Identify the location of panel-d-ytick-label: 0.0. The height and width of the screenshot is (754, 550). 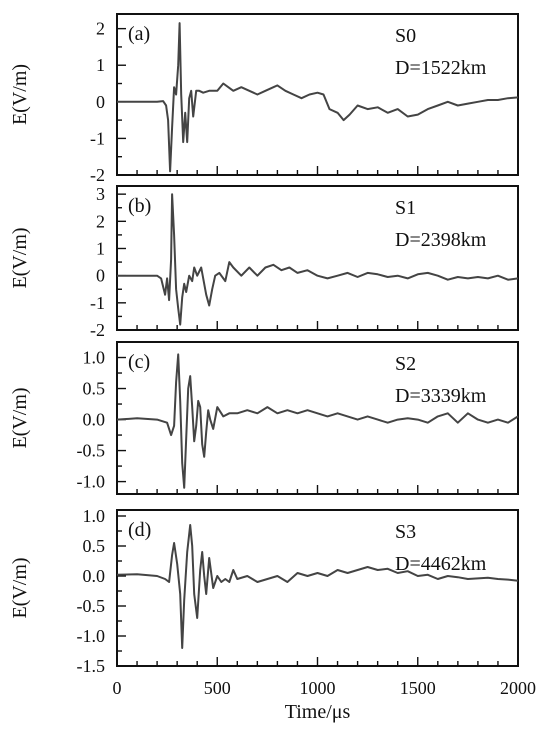
(94, 576).